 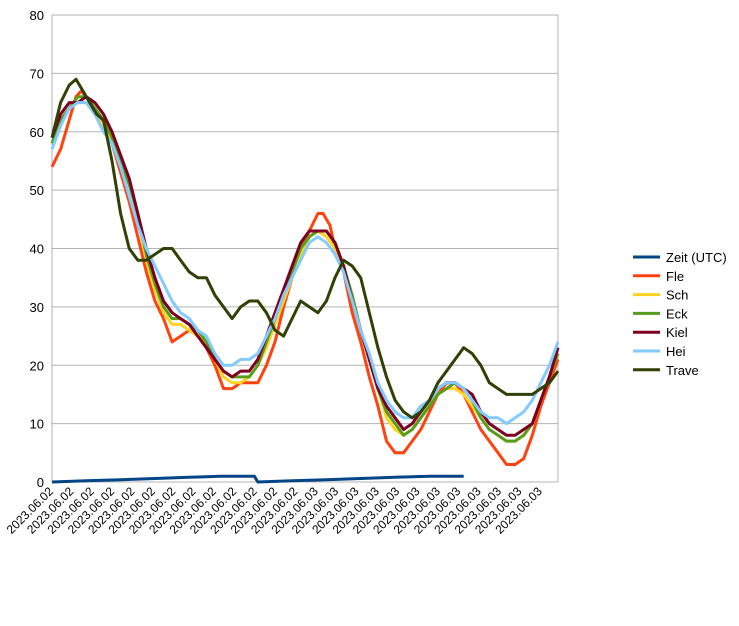 I want to click on legend-label: Kiel, so click(x=677, y=332).